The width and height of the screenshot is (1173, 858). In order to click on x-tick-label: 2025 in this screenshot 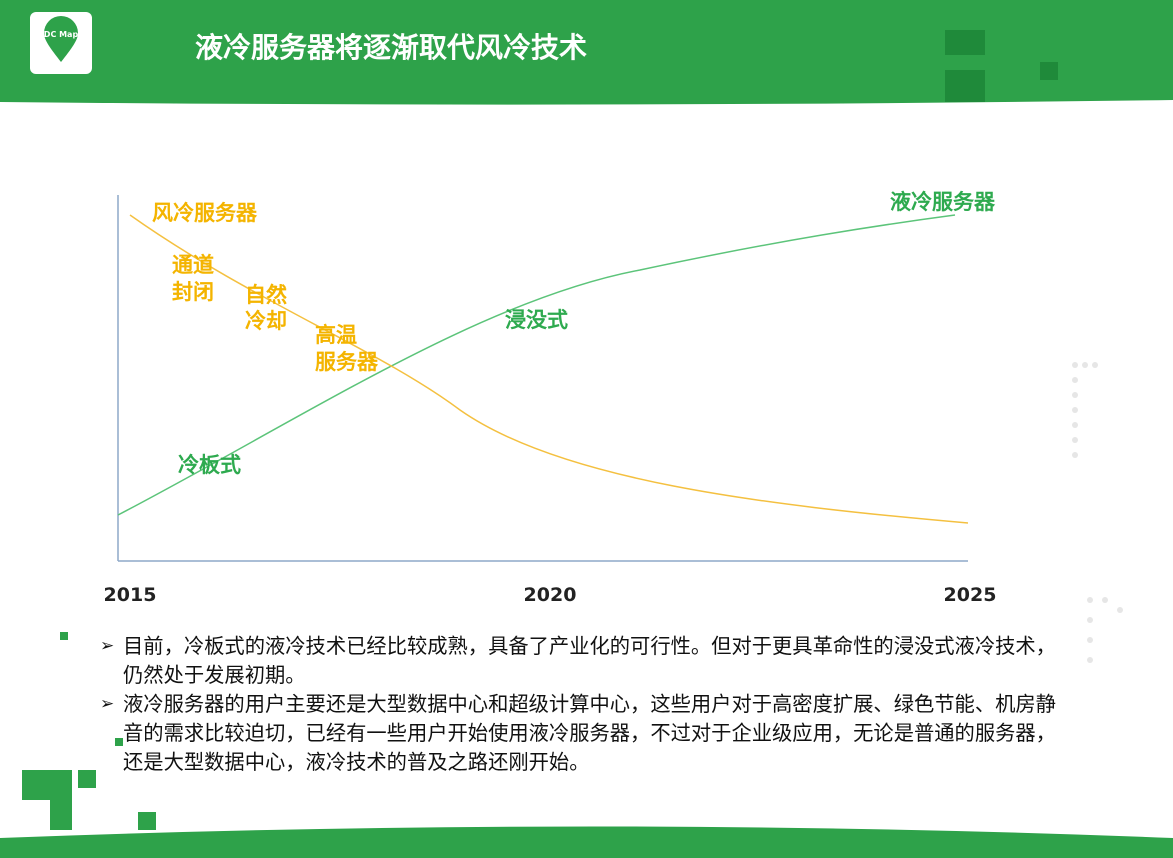, I will do `click(970, 595)`.